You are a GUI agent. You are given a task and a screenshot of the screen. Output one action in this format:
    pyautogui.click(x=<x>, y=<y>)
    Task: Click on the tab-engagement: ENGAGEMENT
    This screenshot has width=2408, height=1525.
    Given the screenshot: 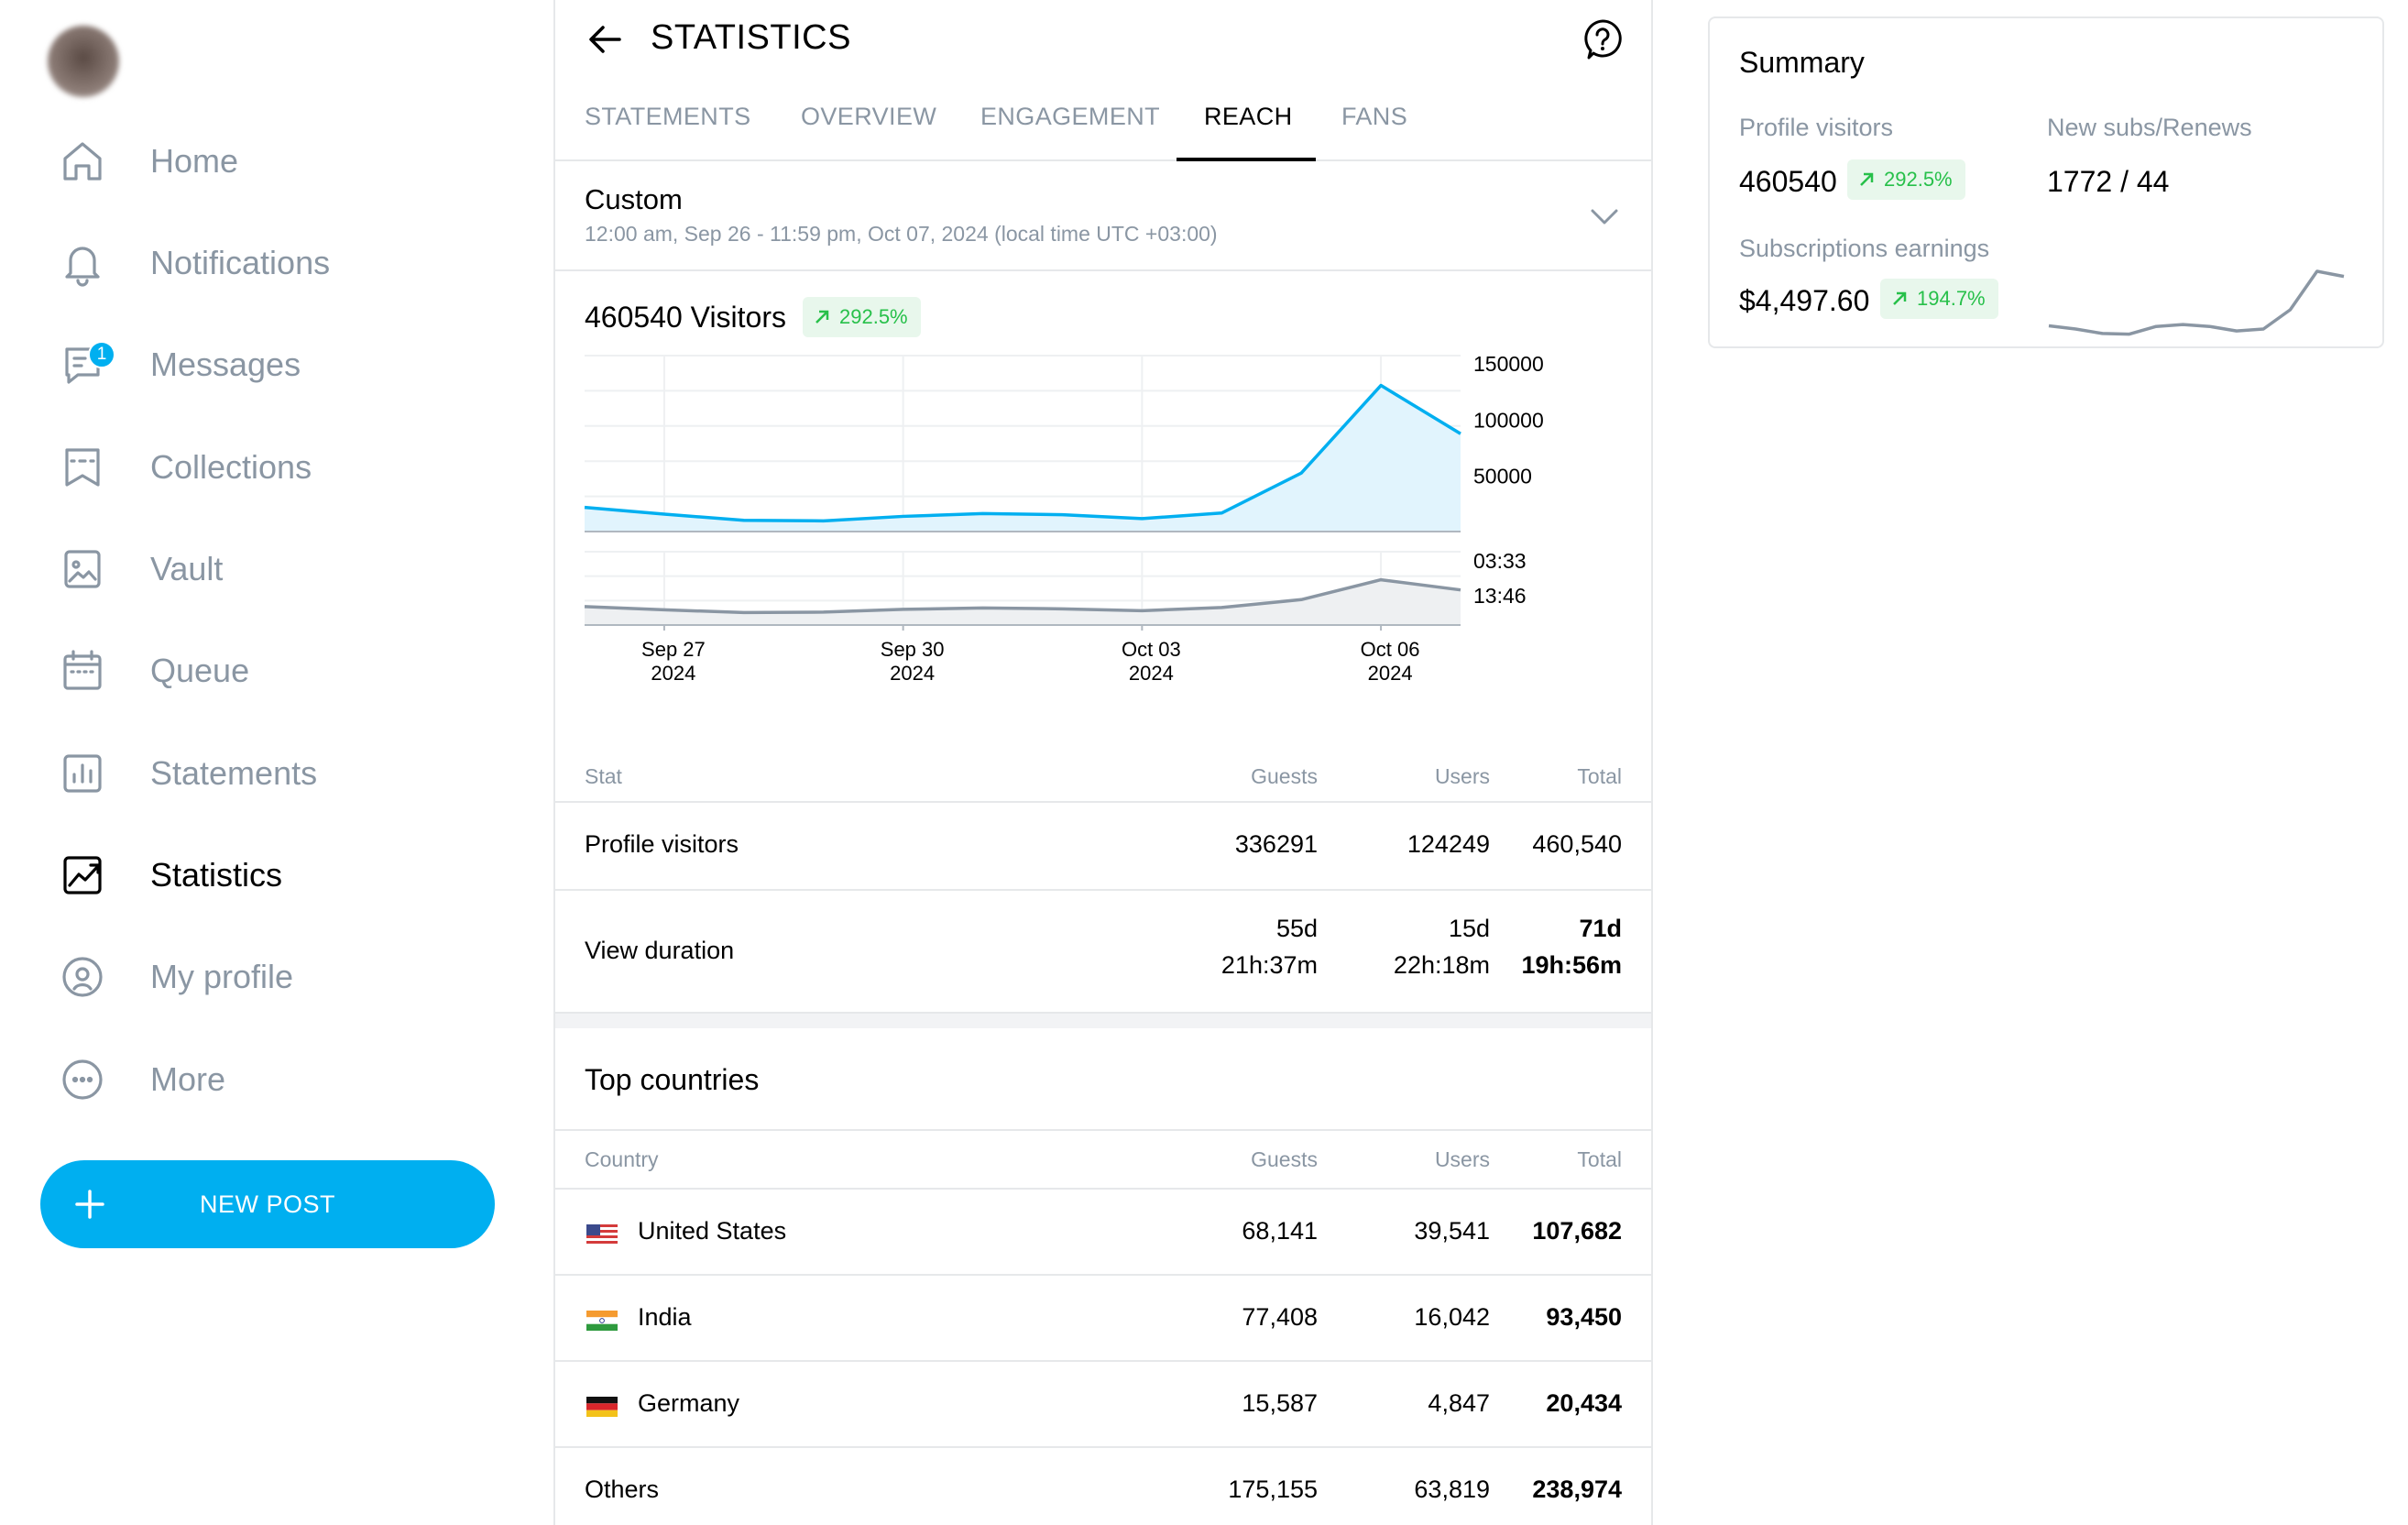 What is the action you would take?
    pyautogui.click(x=1071, y=117)
    